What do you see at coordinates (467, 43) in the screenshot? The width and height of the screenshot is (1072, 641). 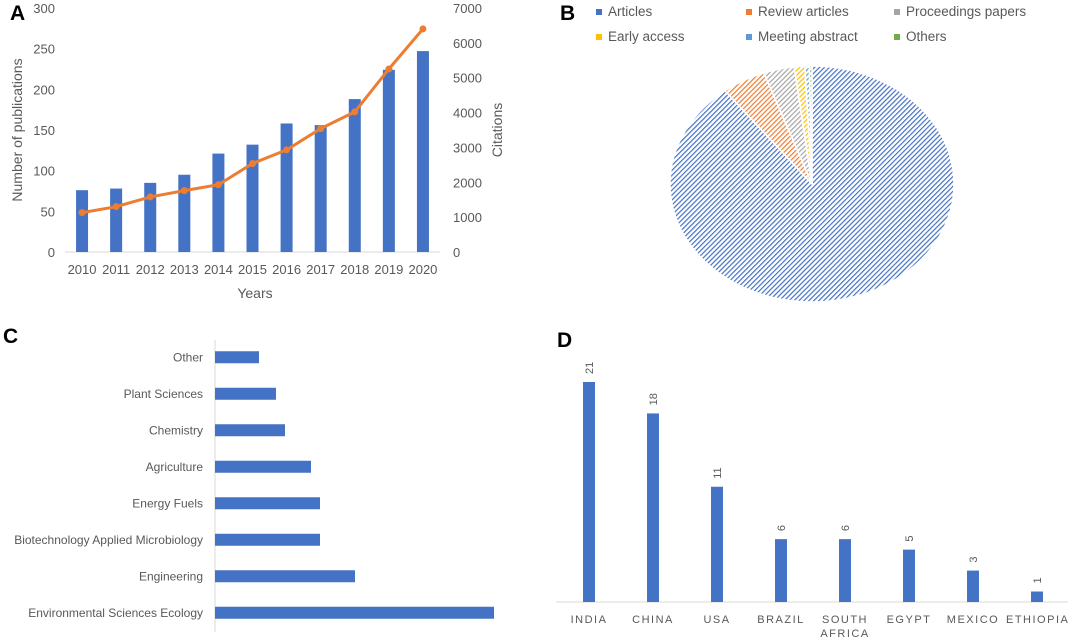 I see `y2-tick-label: 6000` at bounding box center [467, 43].